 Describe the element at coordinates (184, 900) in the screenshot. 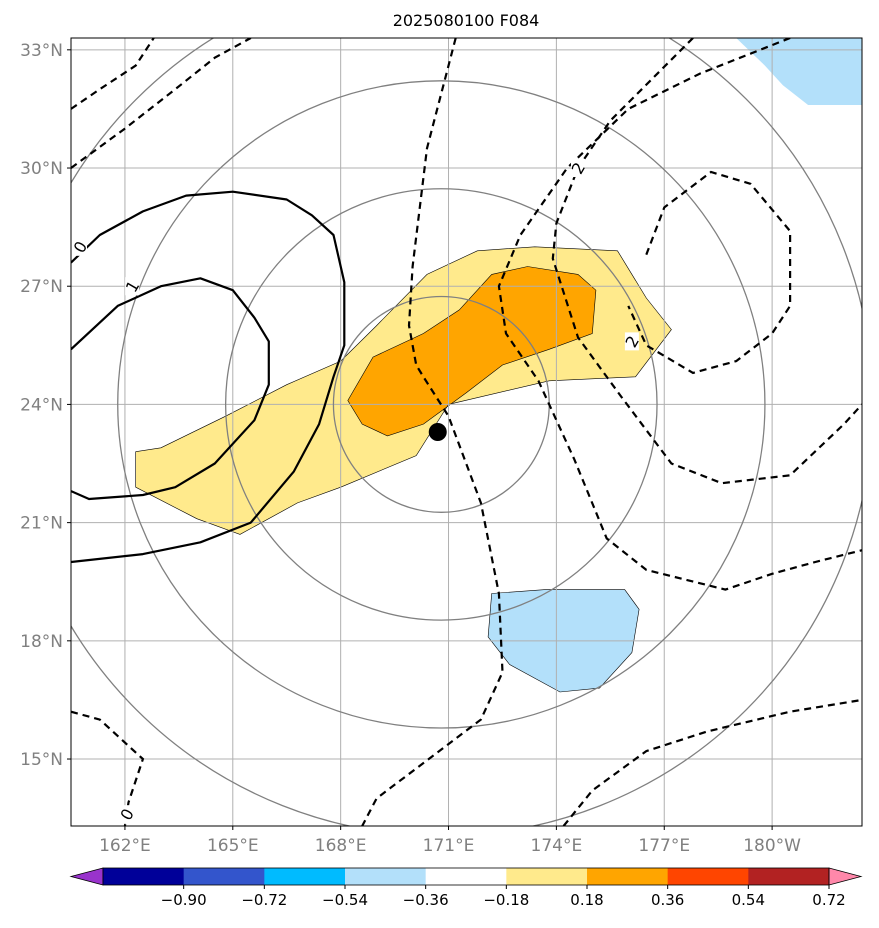

I see `colorbar-tick-label-0: −0.90` at that location.